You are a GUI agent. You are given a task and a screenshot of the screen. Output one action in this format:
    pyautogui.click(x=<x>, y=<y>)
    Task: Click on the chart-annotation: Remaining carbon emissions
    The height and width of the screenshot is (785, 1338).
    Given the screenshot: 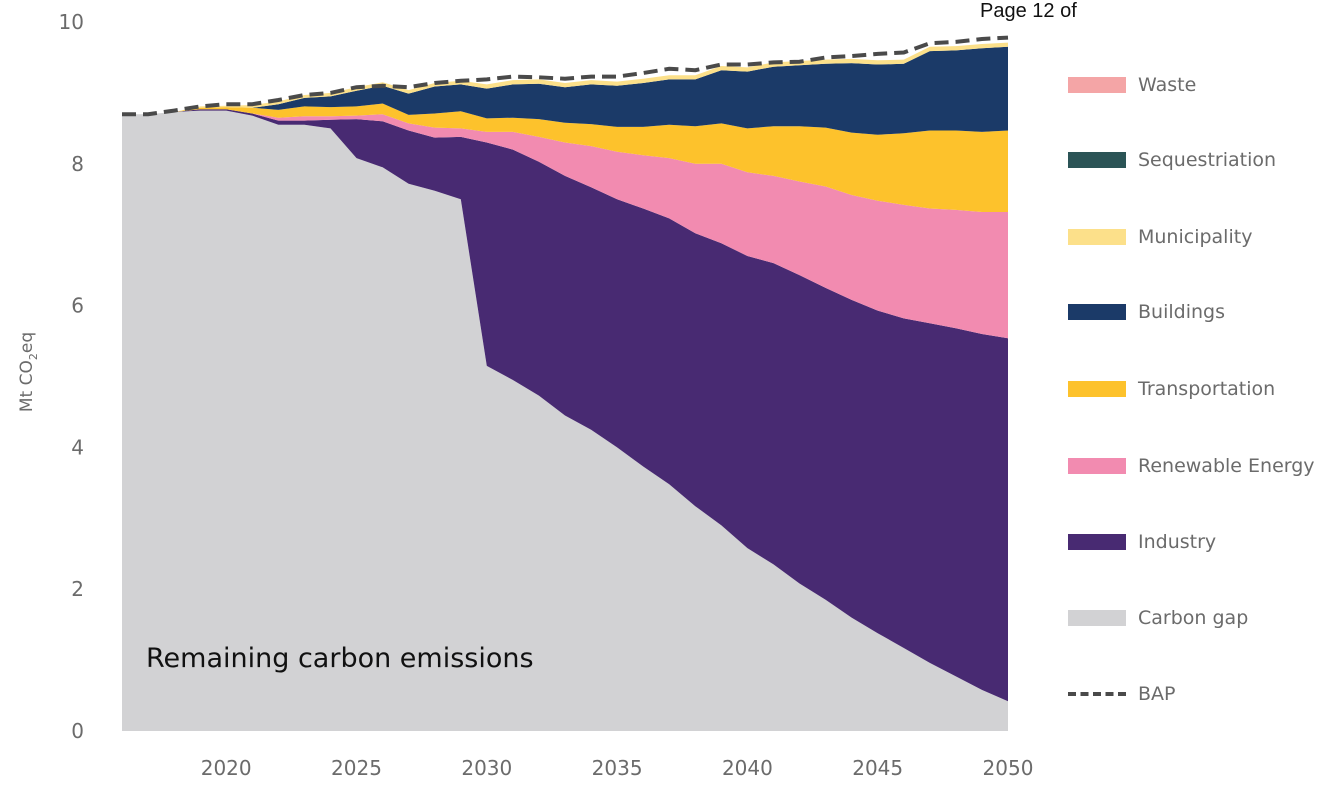 What is the action you would take?
    pyautogui.click(x=340, y=658)
    